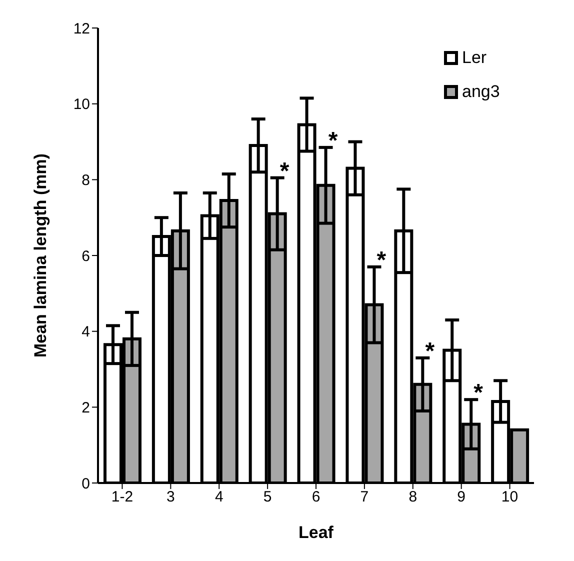 This screenshot has width=574, height=561. What do you see at coordinates (86, 180) in the screenshot?
I see `y-tick-label: 8` at bounding box center [86, 180].